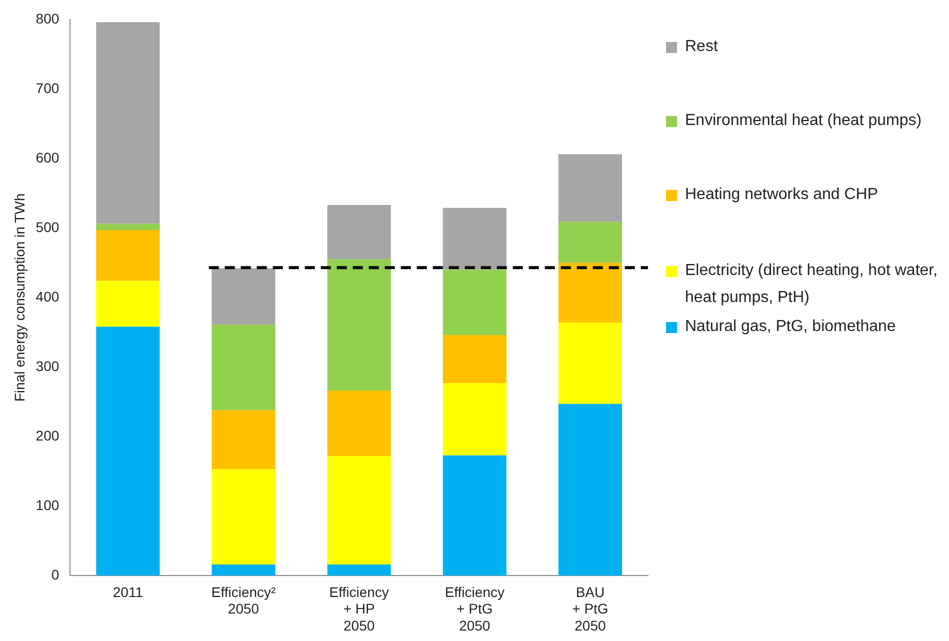 The width and height of the screenshot is (949, 641). What do you see at coordinates (128, 592) in the screenshot?
I see `x-tick-label: 2011` at bounding box center [128, 592].